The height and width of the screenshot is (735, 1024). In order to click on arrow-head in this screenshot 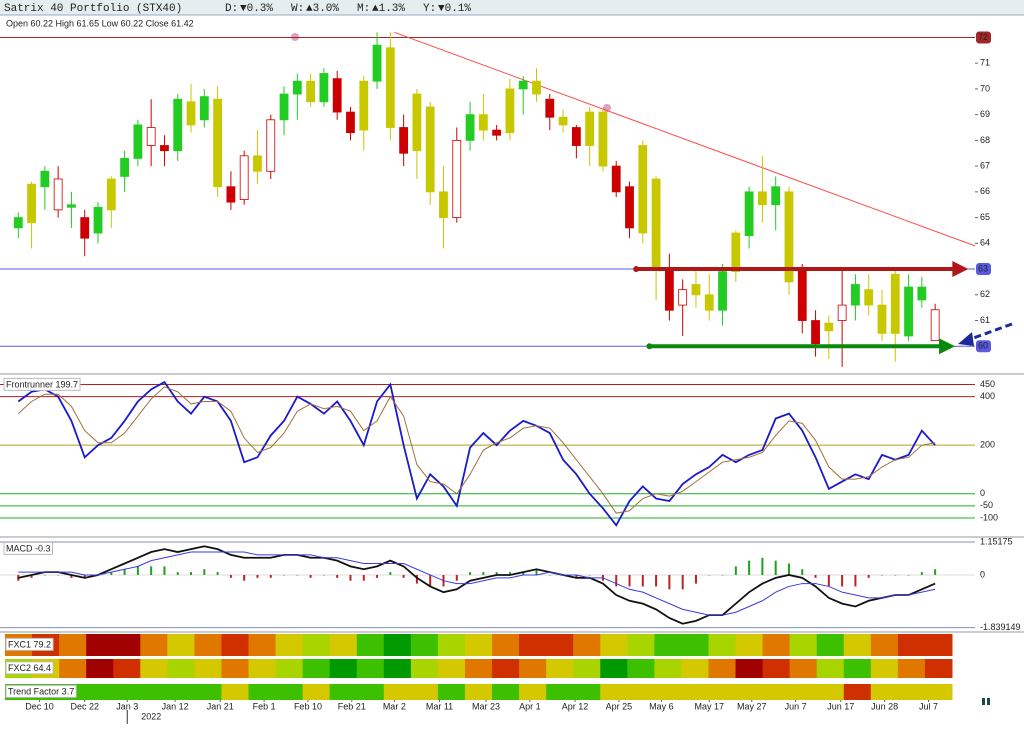, I will do `click(960, 269)`.